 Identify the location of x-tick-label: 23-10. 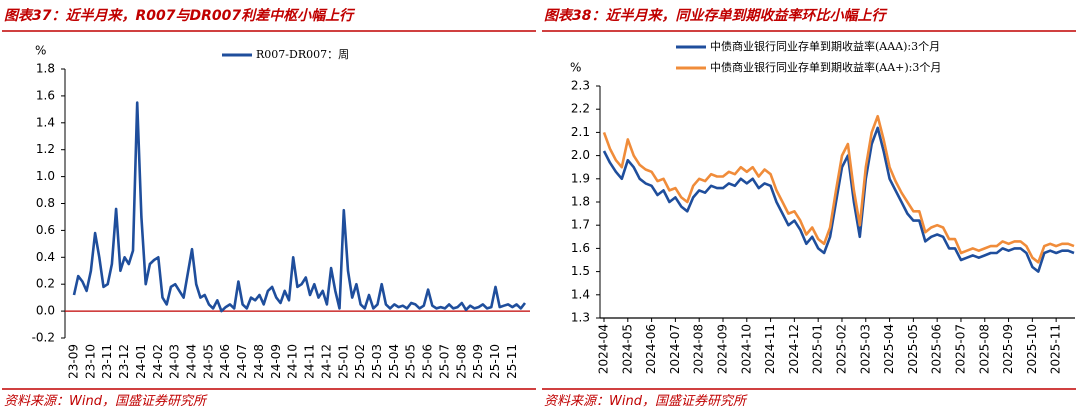
(90, 361).